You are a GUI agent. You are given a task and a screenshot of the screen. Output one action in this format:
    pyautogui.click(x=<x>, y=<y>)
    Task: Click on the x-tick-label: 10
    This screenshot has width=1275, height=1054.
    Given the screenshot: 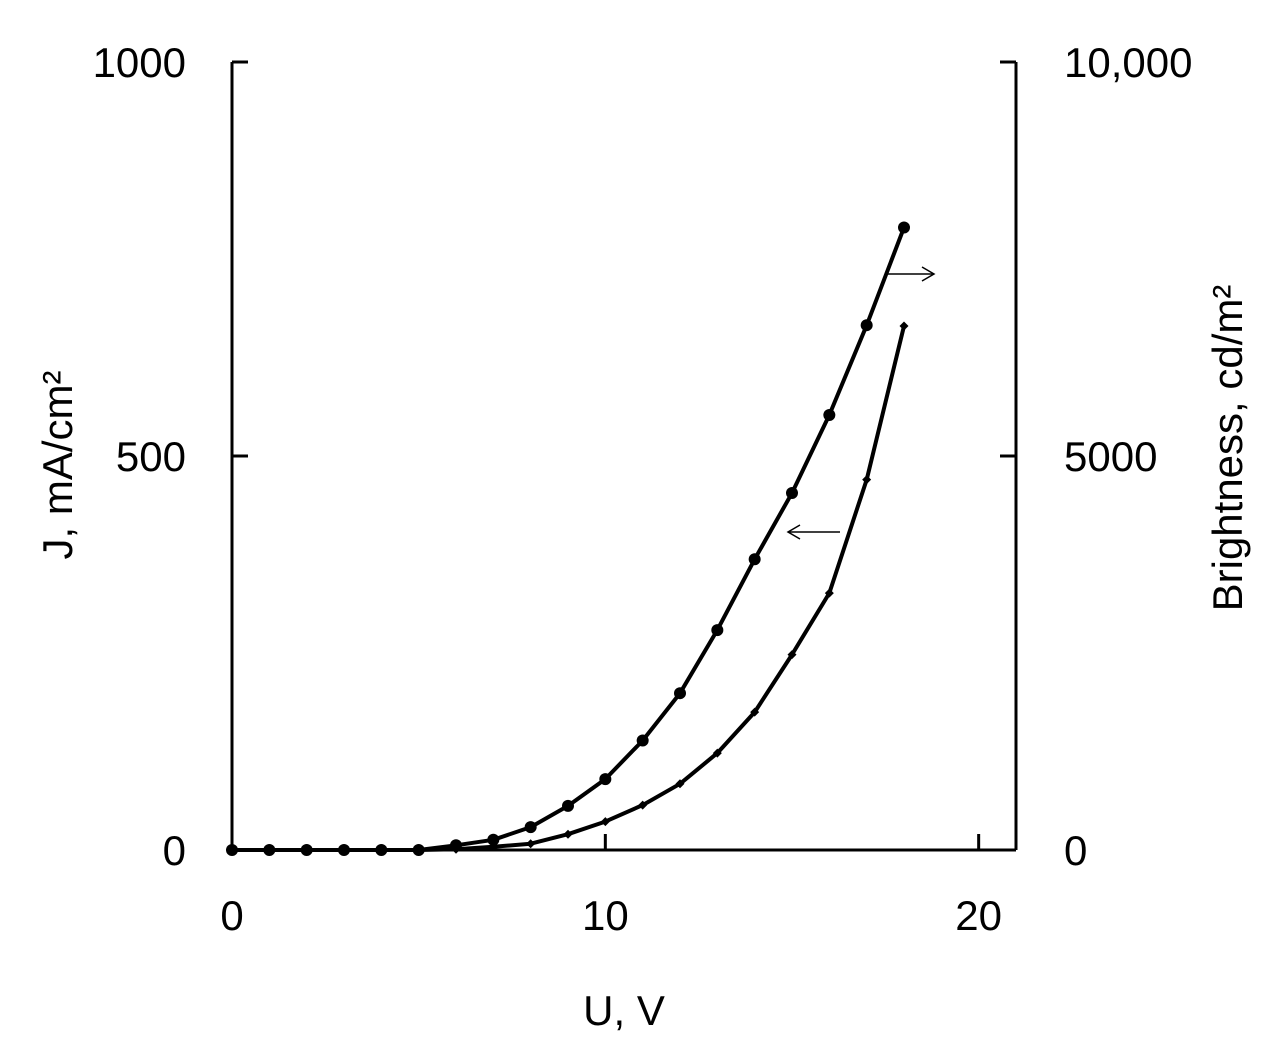 What is the action you would take?
    pyautogui.click(x=605, y=915)
    